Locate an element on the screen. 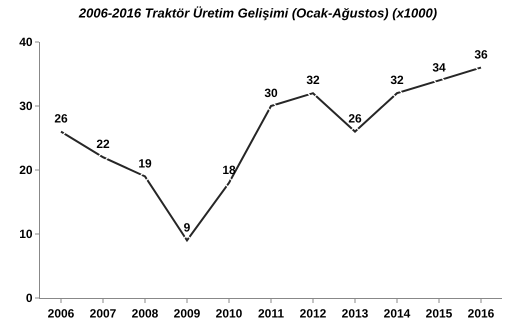 The width and height of the screenshot is (516, 332). y-tick-label: 0 is located at coordinates (29, 298).